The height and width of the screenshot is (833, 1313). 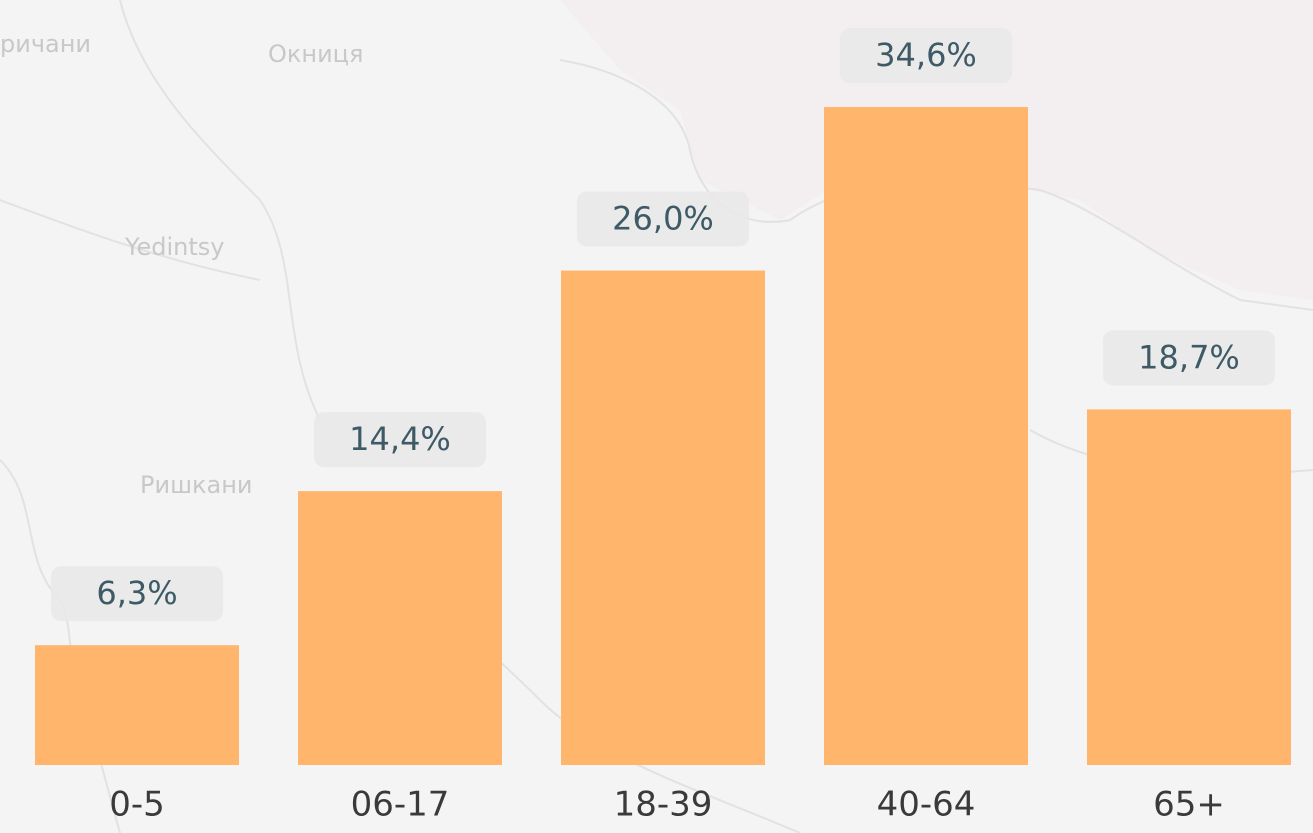 What do you see at coordinates (196, 485) in the screenshot?
I see `map-label: Ришкани` at bounding box center [196, 485].